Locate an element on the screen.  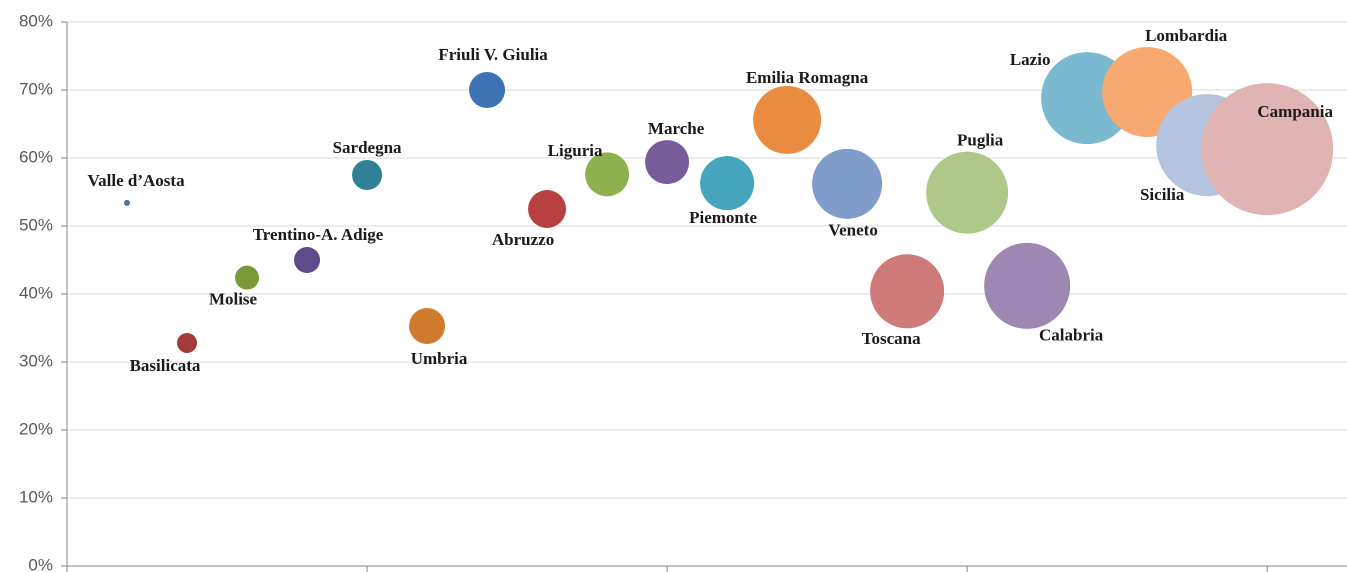
data-label: Lombardia is located at coordinates (1186, 35).